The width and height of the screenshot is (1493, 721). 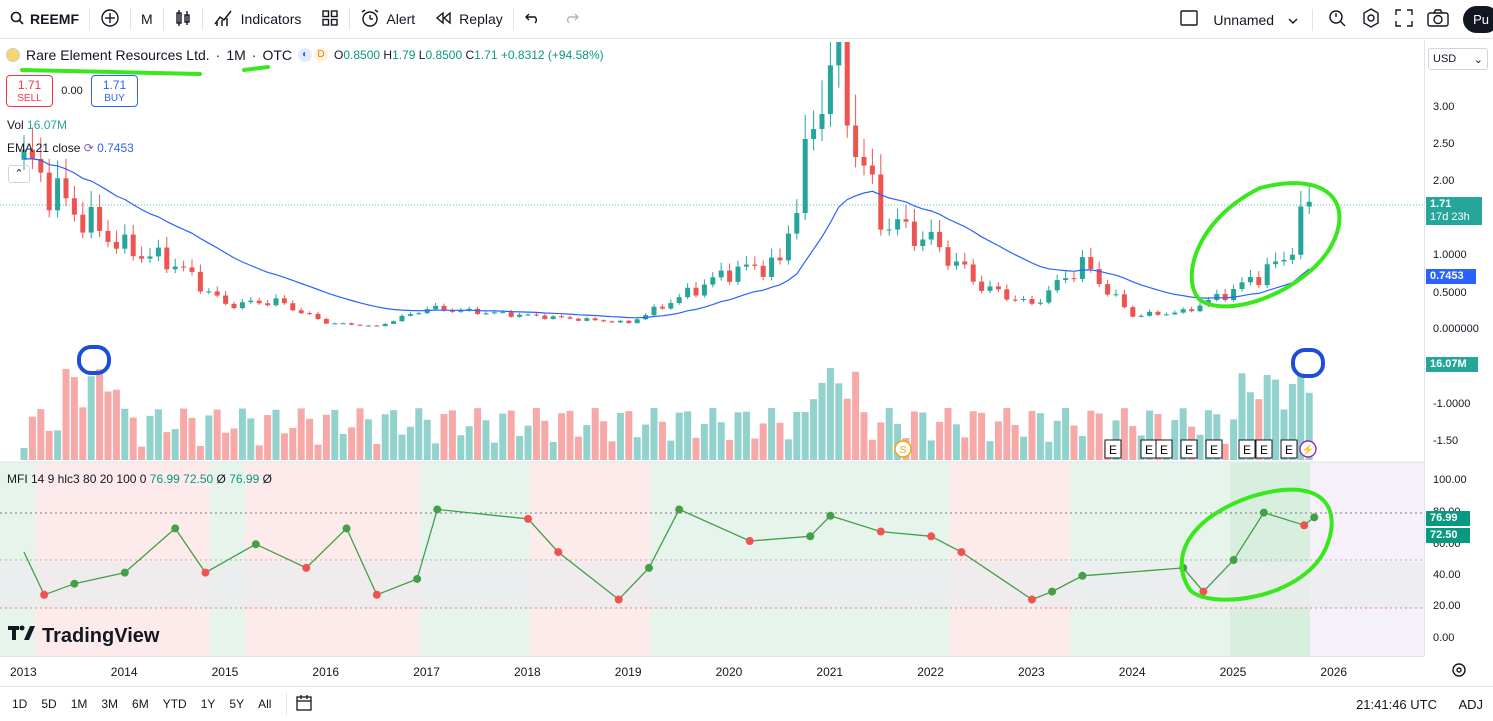 I want to click on clock: 21:41:46 UTC, so click(x=1396, y=704).